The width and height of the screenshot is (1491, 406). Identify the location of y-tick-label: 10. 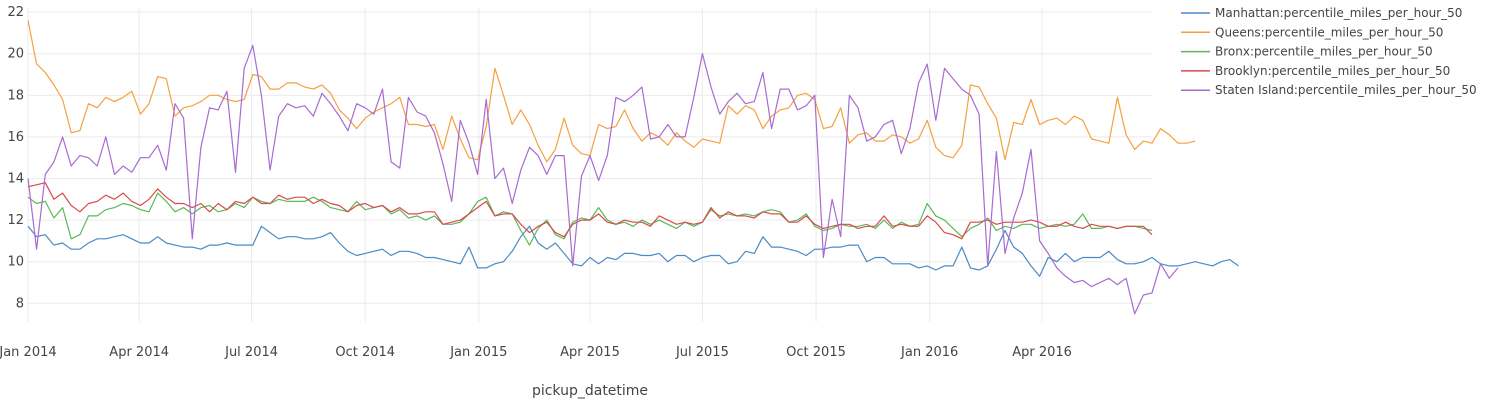
(15, 262).